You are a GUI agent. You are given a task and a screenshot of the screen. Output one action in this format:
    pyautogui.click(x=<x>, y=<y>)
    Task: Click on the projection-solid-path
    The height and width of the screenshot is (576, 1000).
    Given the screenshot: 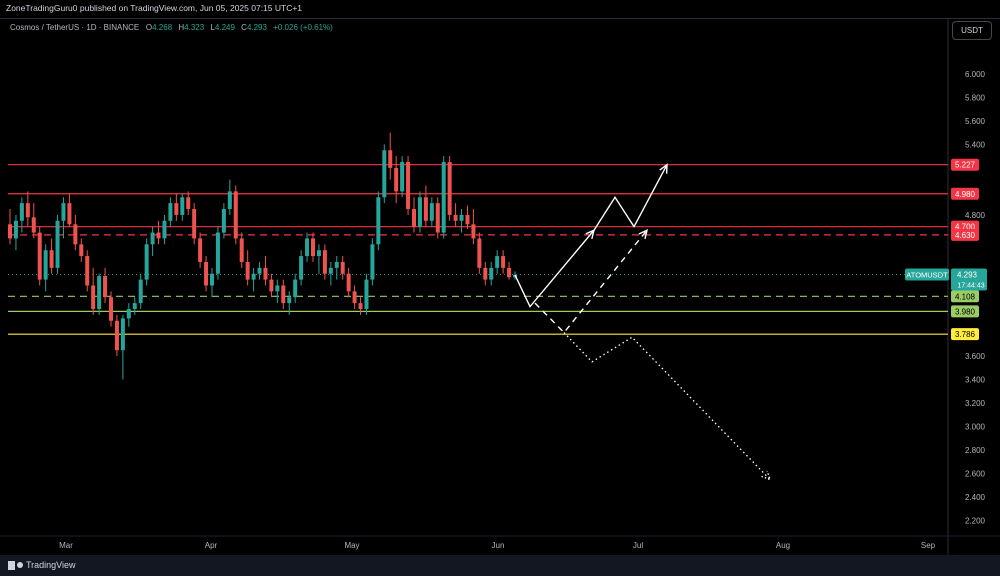 What is the action you would take?
    pyautogui.click(x=591, y=236)
    